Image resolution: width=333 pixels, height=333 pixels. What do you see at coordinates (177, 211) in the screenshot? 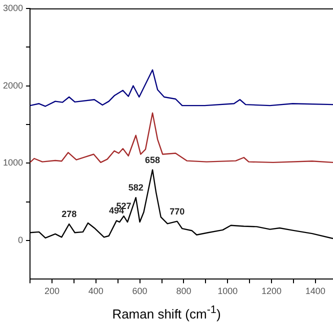
I see `annotation: 770` at bounding box center [177, 211].